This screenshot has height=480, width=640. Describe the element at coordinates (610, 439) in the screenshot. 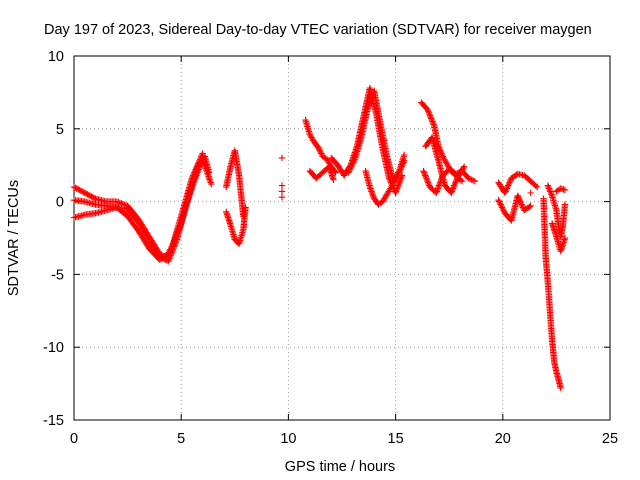

I see `x-tick-label: 25` at that location.